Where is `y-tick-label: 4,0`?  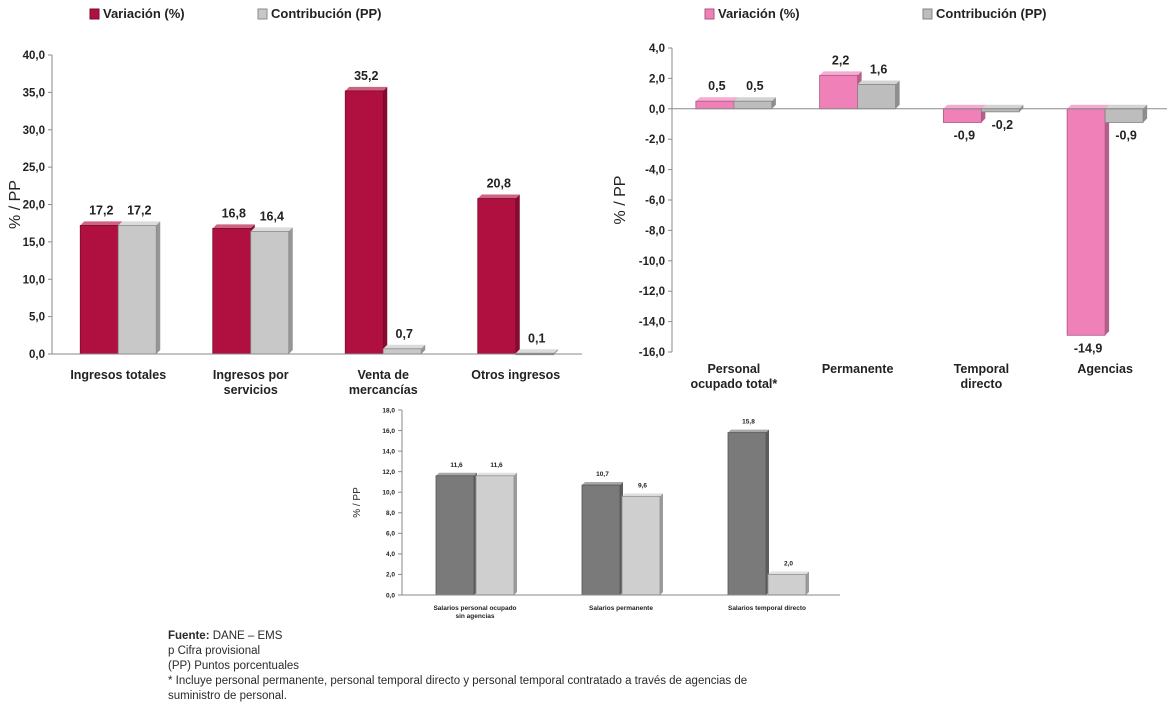
y-tick-label: 4,0 is located at coordinates (390, 554).